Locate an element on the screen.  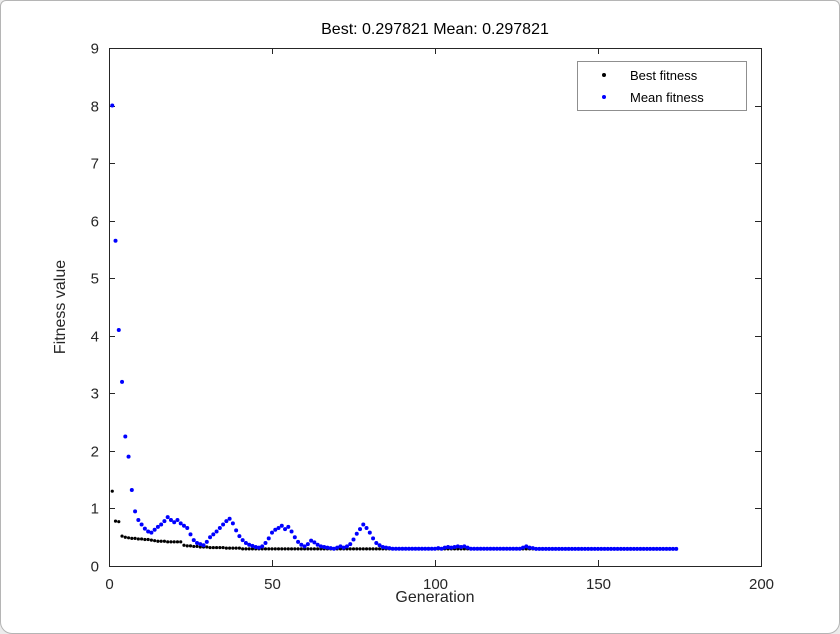
legend-item-mean: Mean fitness is located at coordinates (662, 97).